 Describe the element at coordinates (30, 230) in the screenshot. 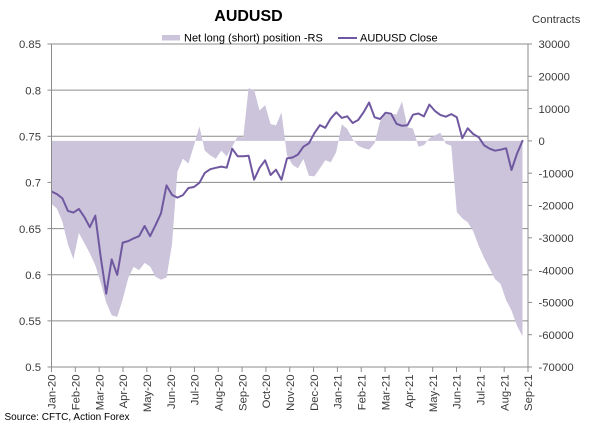

I see `svg-text: 0.65` at that location.